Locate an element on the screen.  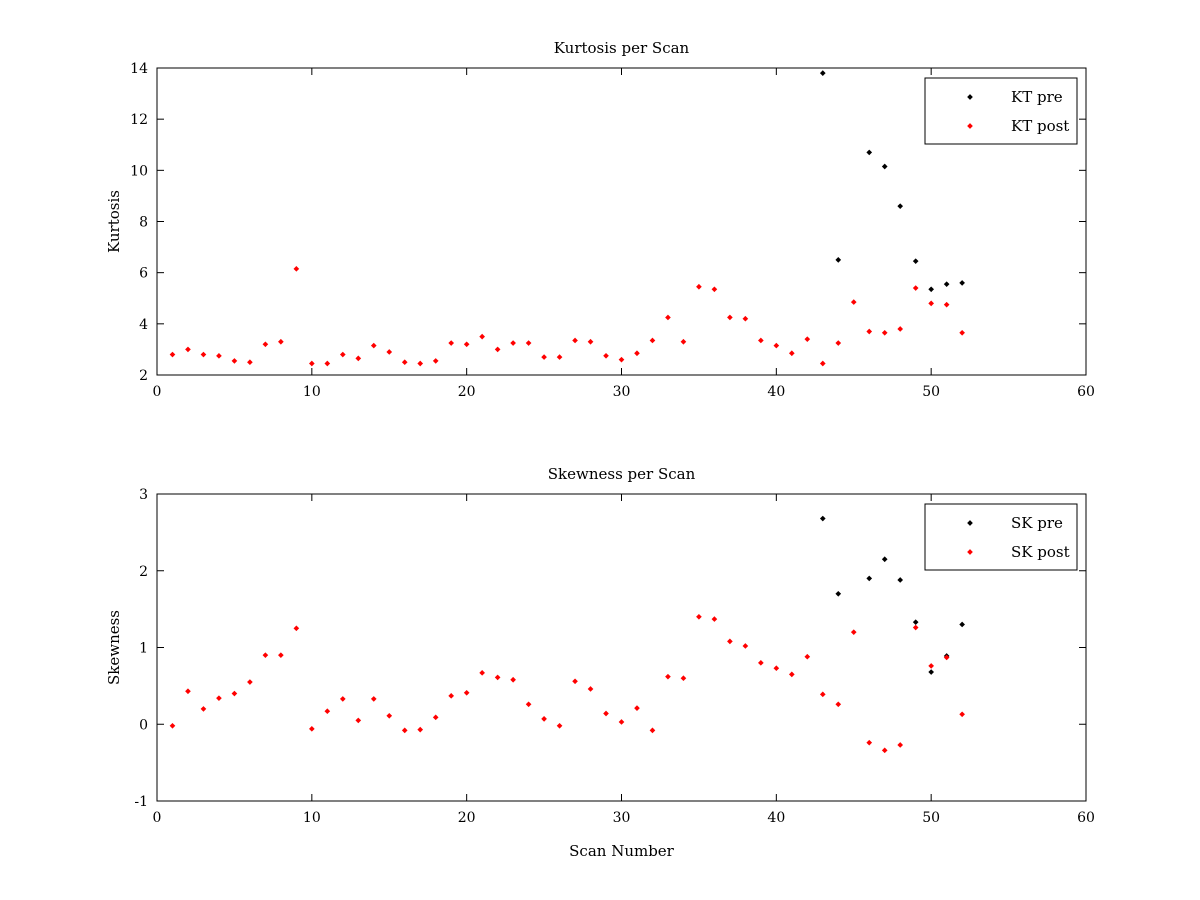
kurtosis-chart-title: Kurtosis per Scan is located at coordinates (622, 48).